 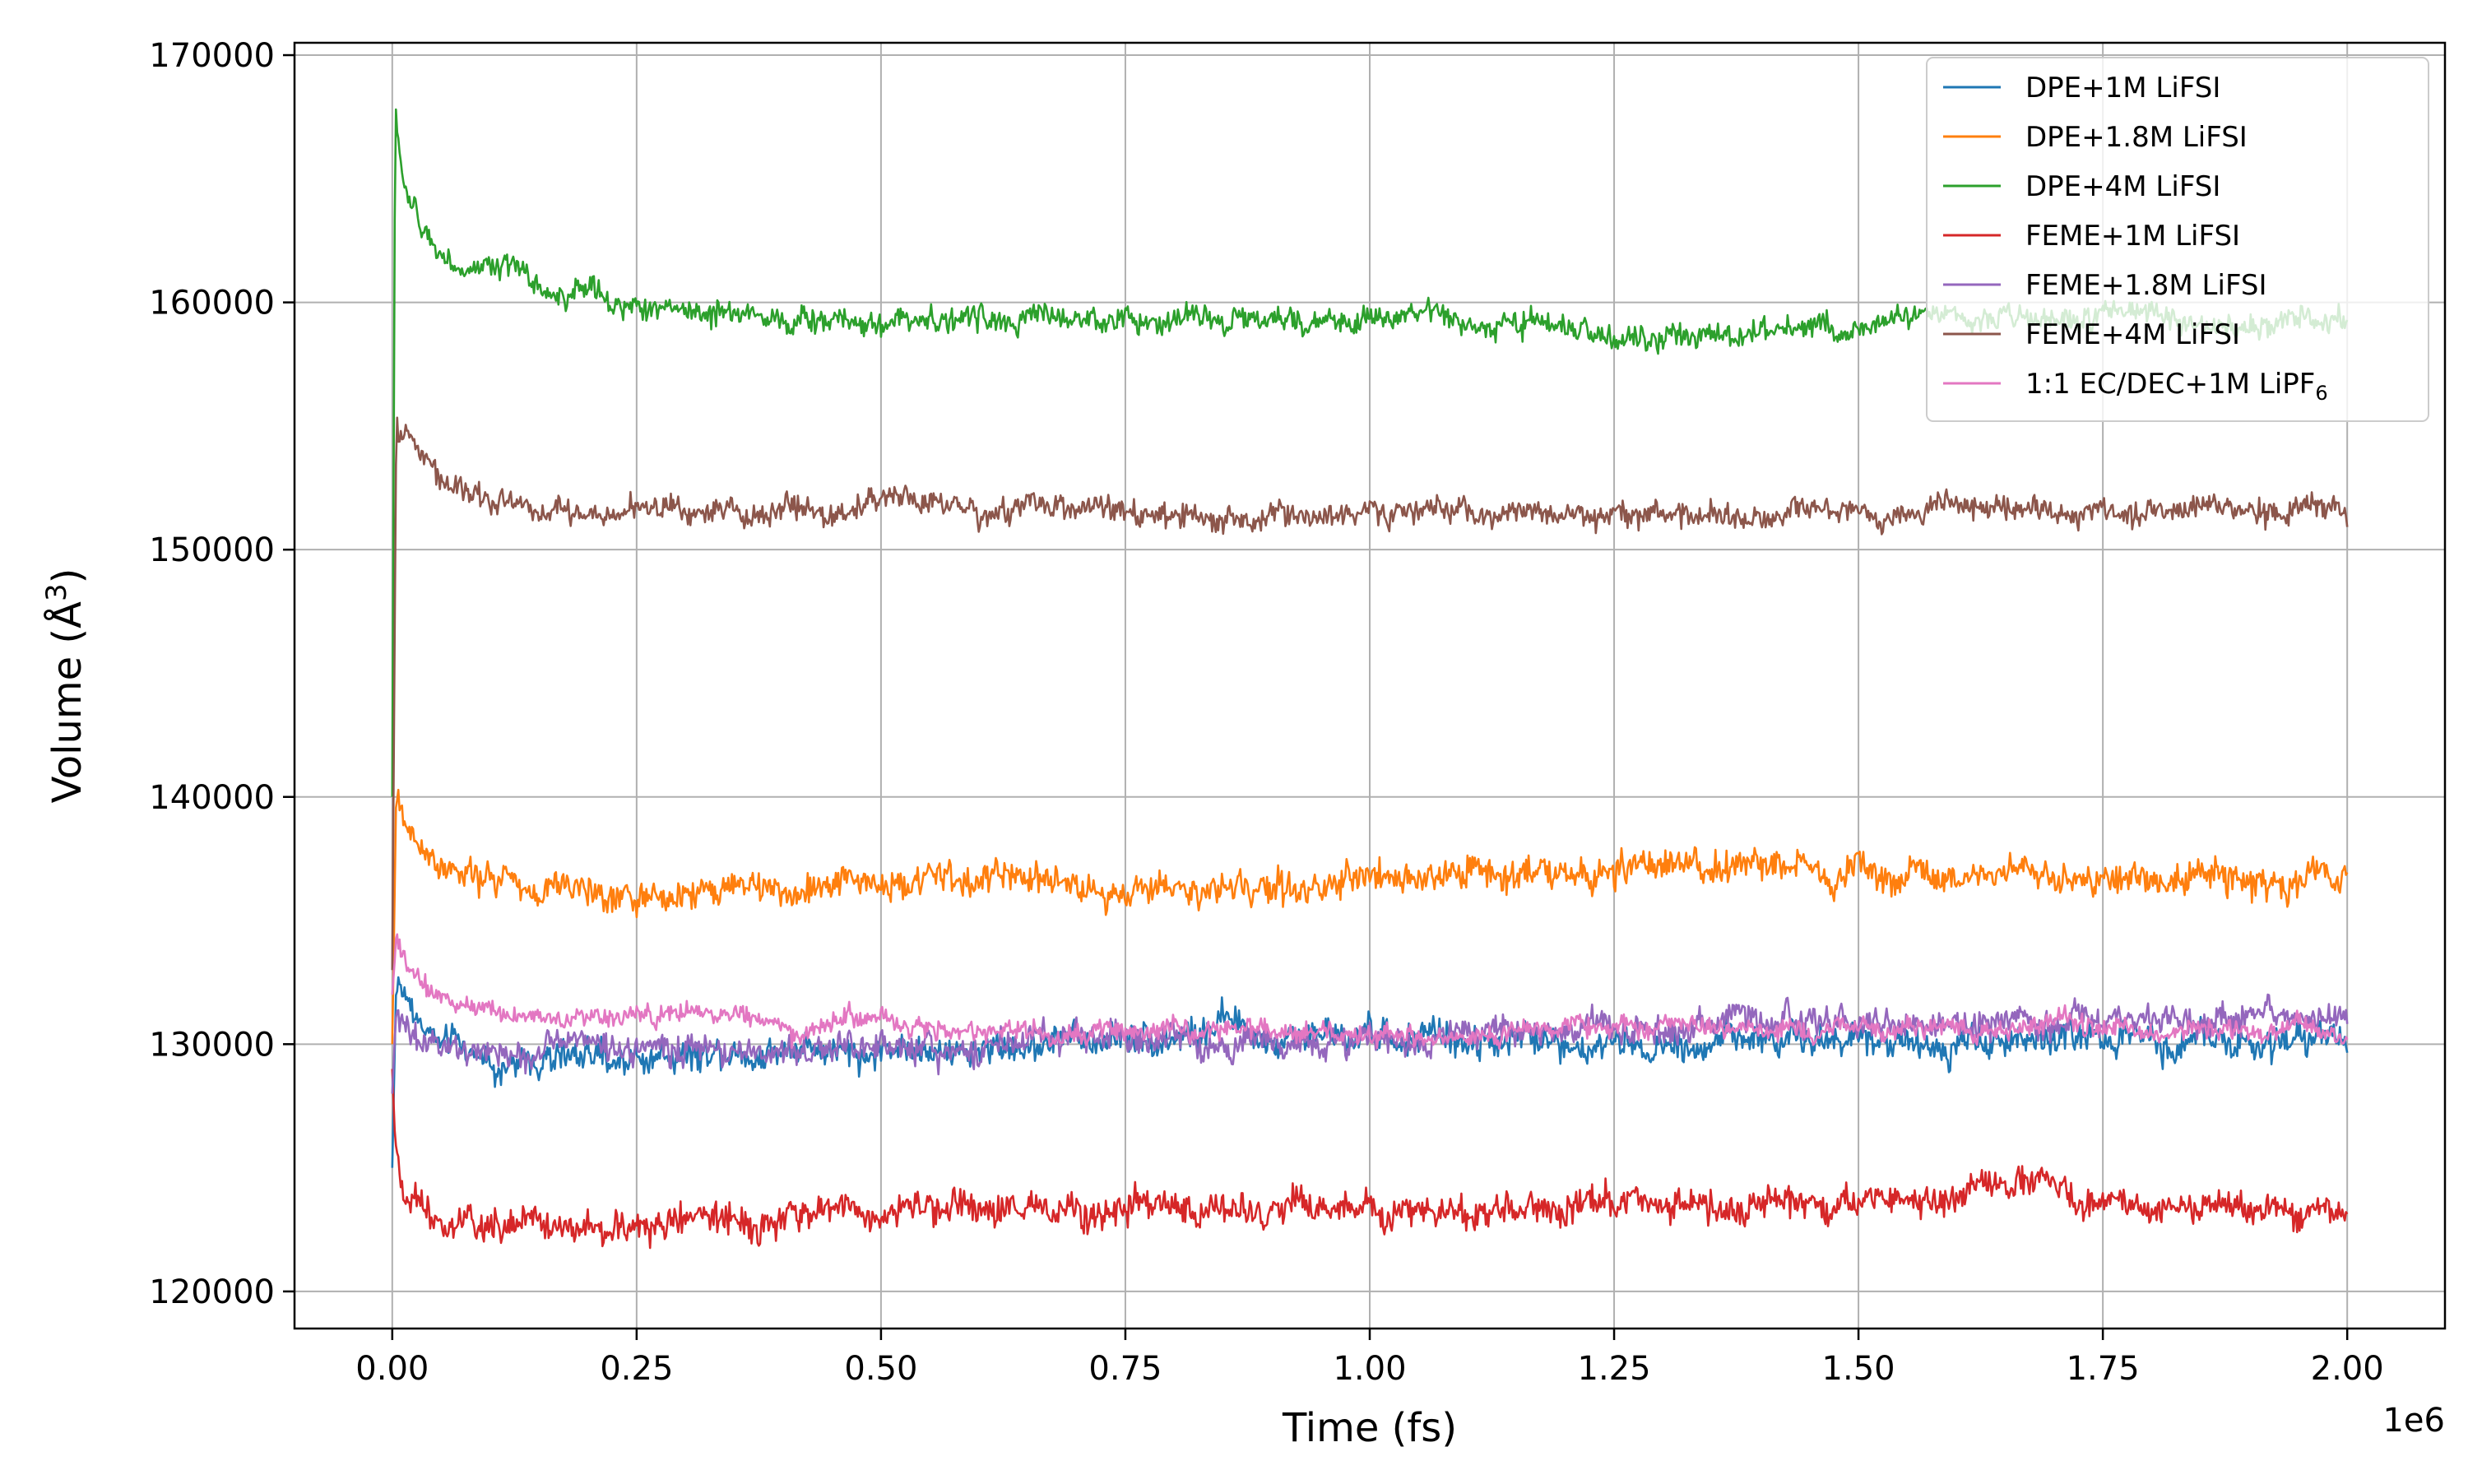 I want to click on y-tick-label: 130000, so click(x=212, y=1045).